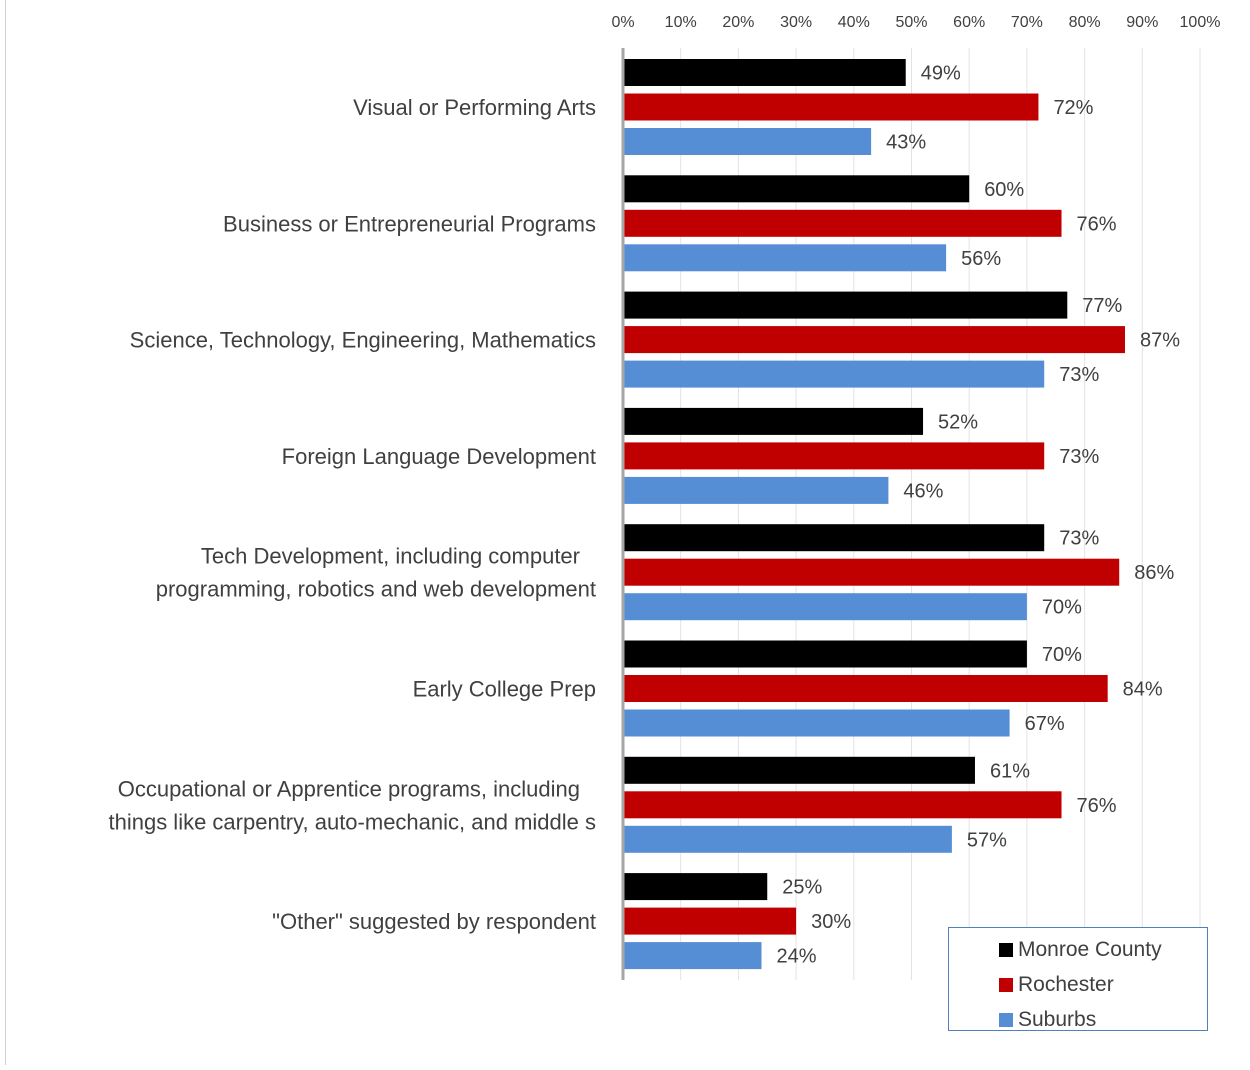 The image size is (1250, 1070). I want to click on x-tick-label: 10%, so click(681, 22).